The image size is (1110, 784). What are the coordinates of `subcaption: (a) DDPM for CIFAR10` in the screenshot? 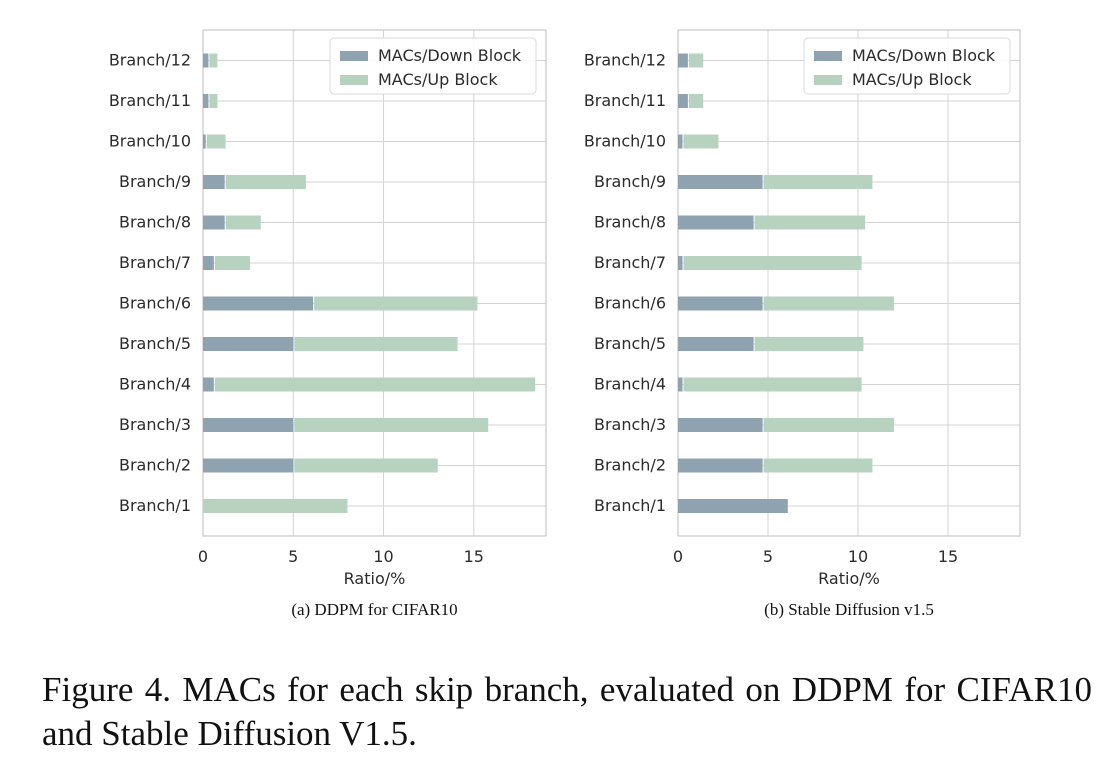 It's located at (374, 609).